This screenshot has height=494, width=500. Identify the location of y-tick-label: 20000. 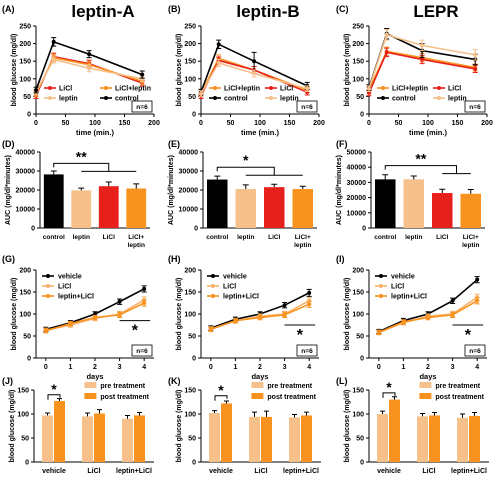
(26, 191).